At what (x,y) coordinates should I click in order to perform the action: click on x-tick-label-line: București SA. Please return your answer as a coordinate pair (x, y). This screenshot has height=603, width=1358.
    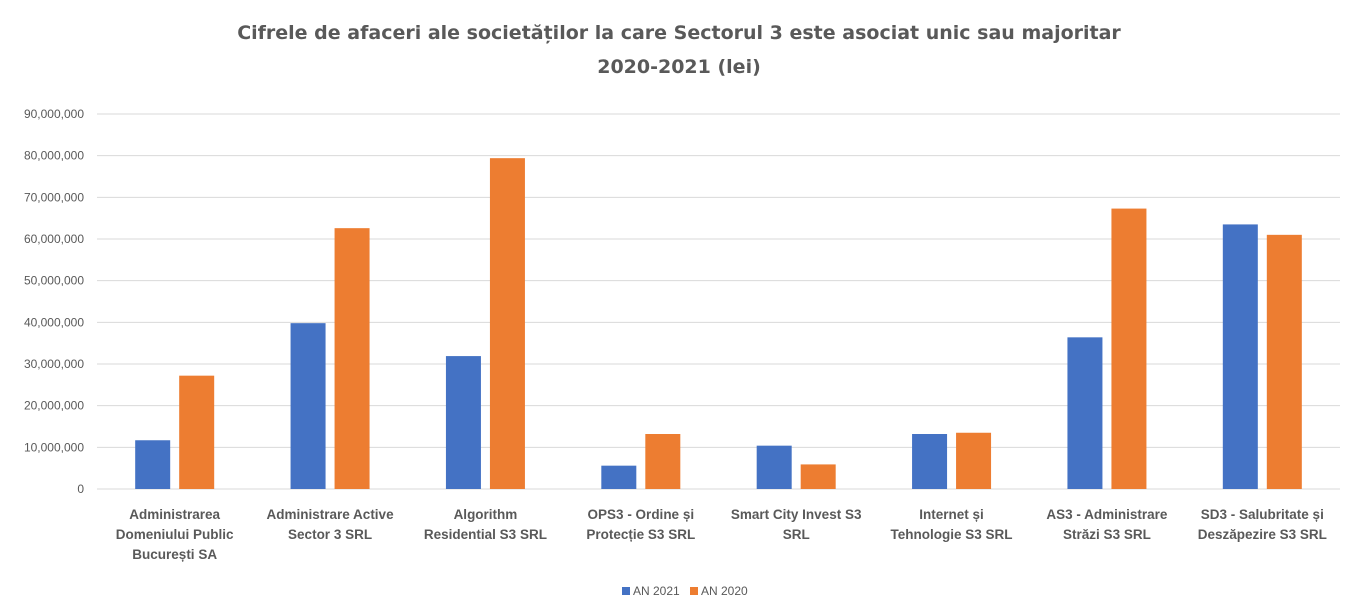
    Looking at the image, I should click on (174, 554).